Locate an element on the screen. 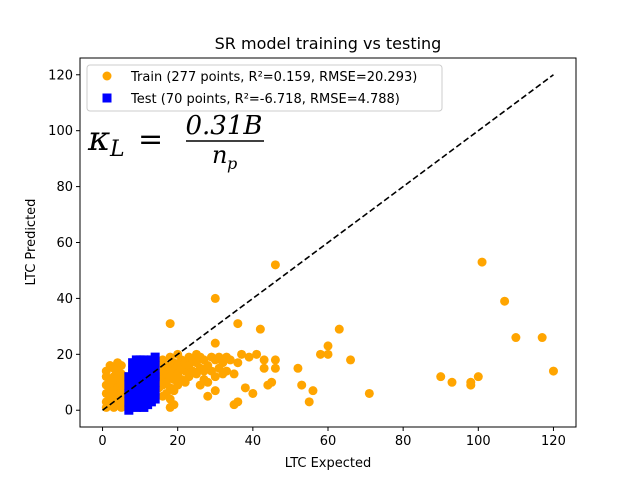  formula-equals: = is located at coordinates (150, 139).